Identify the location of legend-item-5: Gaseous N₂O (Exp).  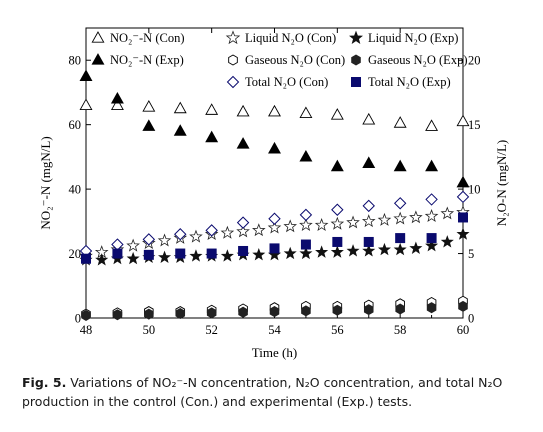
(409, 60).